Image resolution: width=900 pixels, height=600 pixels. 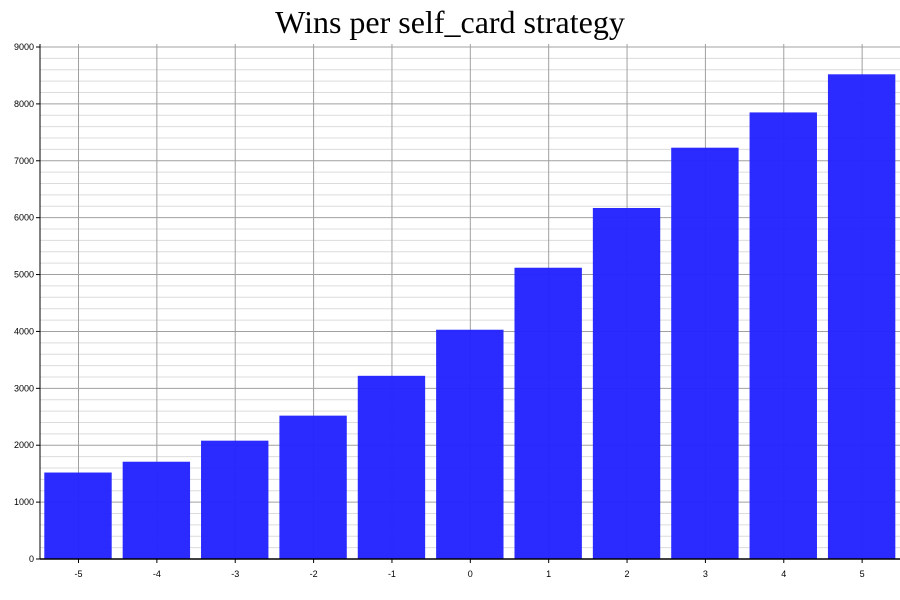 What do you see at coordinates (705, 574) in the screenshot?
I see `x-tick-label: 3` at bounding box center [705, 574].